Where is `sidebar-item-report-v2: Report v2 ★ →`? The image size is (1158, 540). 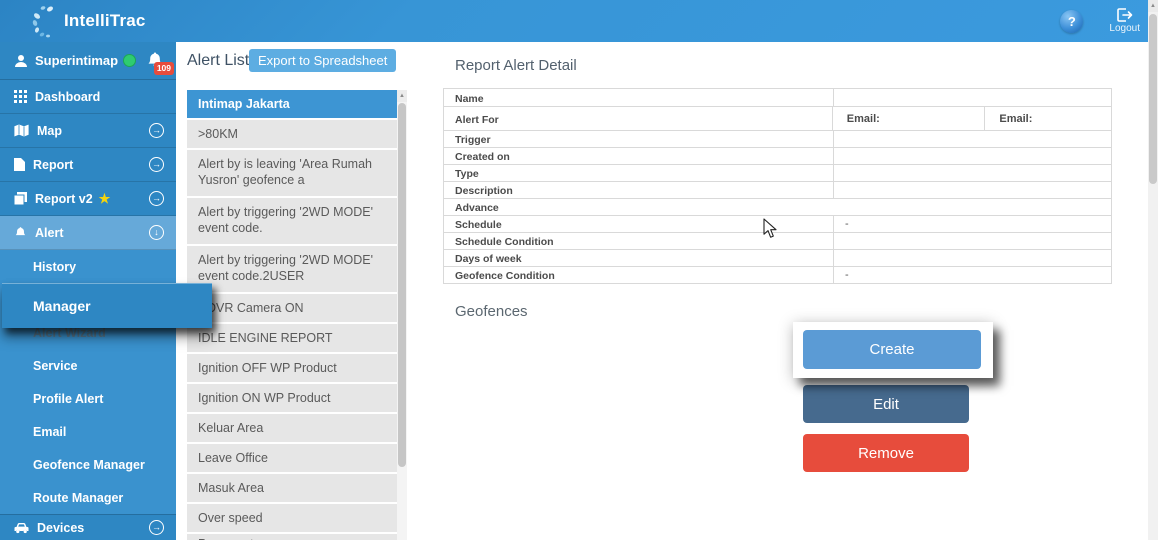
sidebar-item-report-v2: Report v2 ★ → is located at coordinates (88, 199).